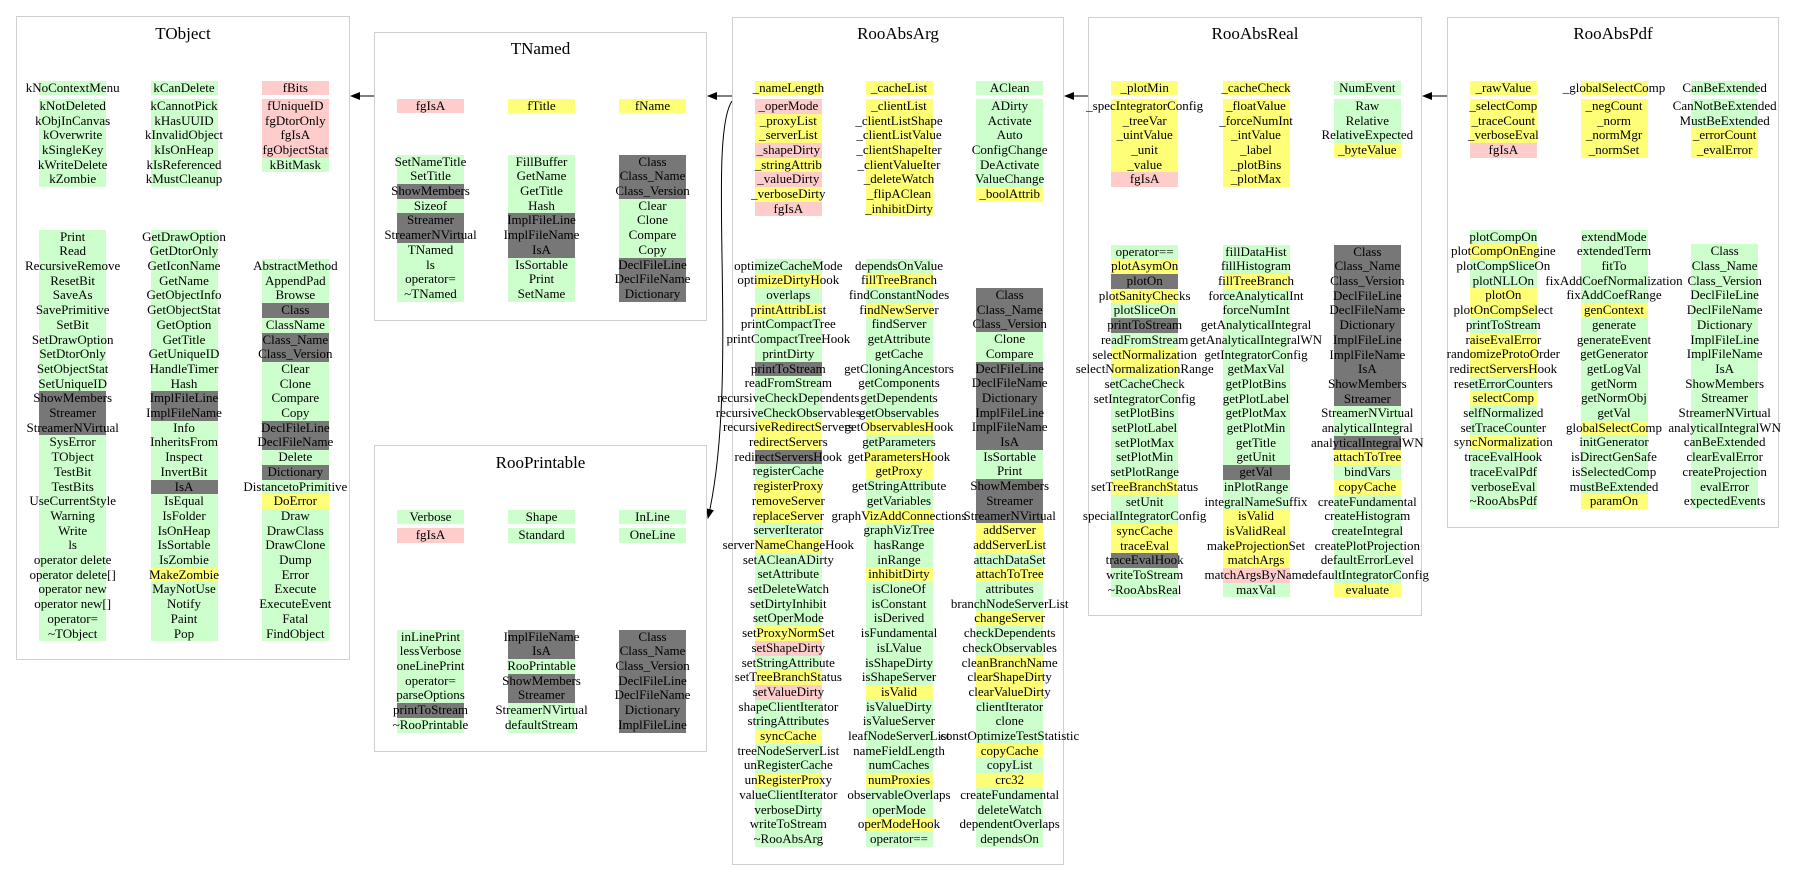  What do you see at coordinates (899, 560) in the screenshot?
I see `method-inrange: inRange` at bounding box center [899, 560].